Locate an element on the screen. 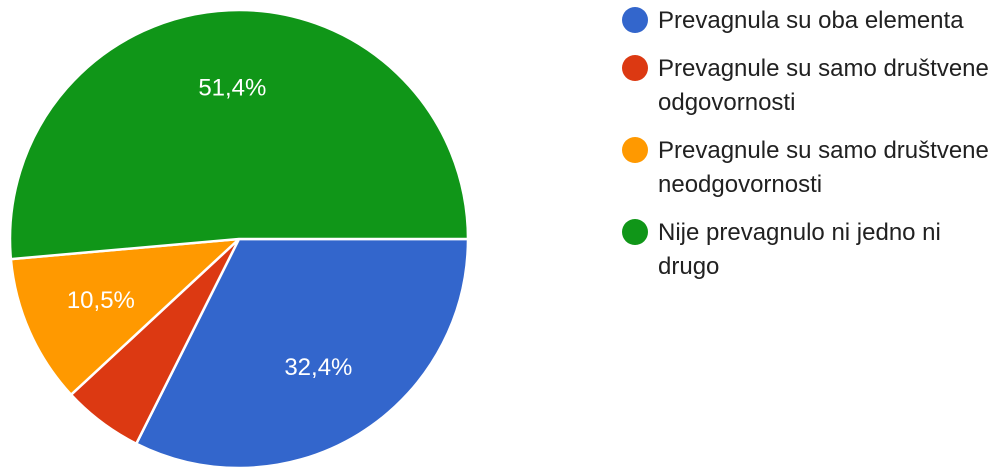 The height and width of the screenshot is (467, 996). legend-label: Prevagnula su oba elementa is located at coordinates (811, 20).